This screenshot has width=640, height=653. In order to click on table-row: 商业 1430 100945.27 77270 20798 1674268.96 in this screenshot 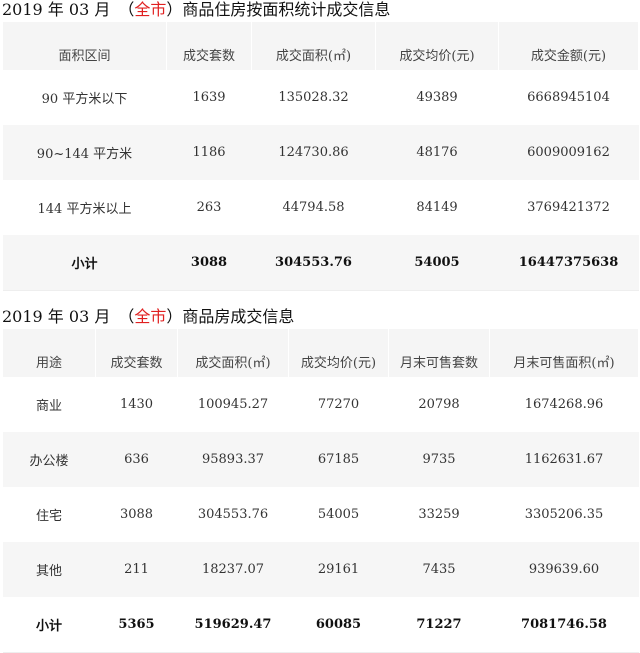, I will do `click(321, 404)`.